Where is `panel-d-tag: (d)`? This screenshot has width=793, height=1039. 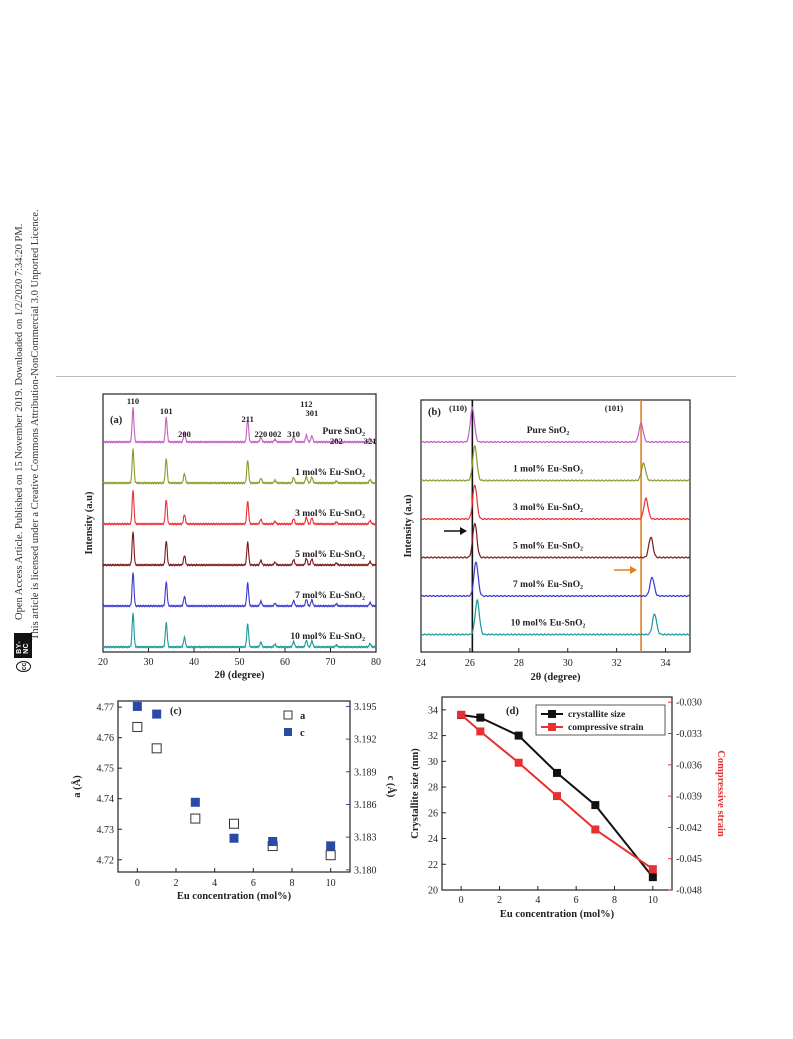 panel-d-tag: (d) is located at coordinates (512, 711).